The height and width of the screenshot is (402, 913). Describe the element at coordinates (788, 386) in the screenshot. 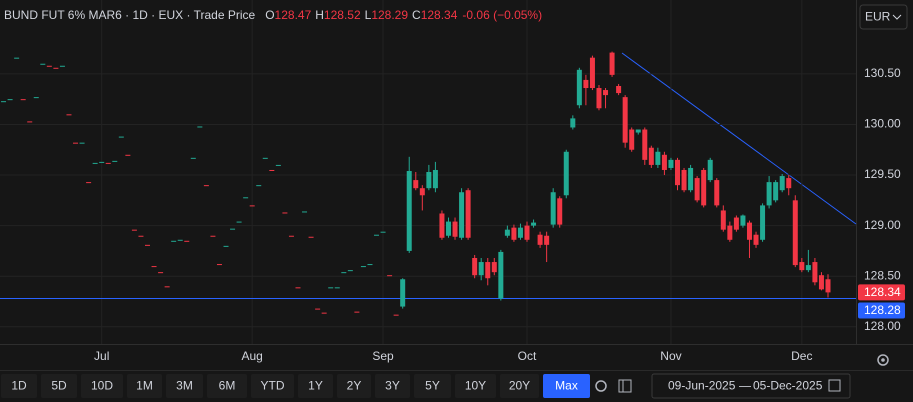

I see `date-to: 05-Dec-2025` at that location.